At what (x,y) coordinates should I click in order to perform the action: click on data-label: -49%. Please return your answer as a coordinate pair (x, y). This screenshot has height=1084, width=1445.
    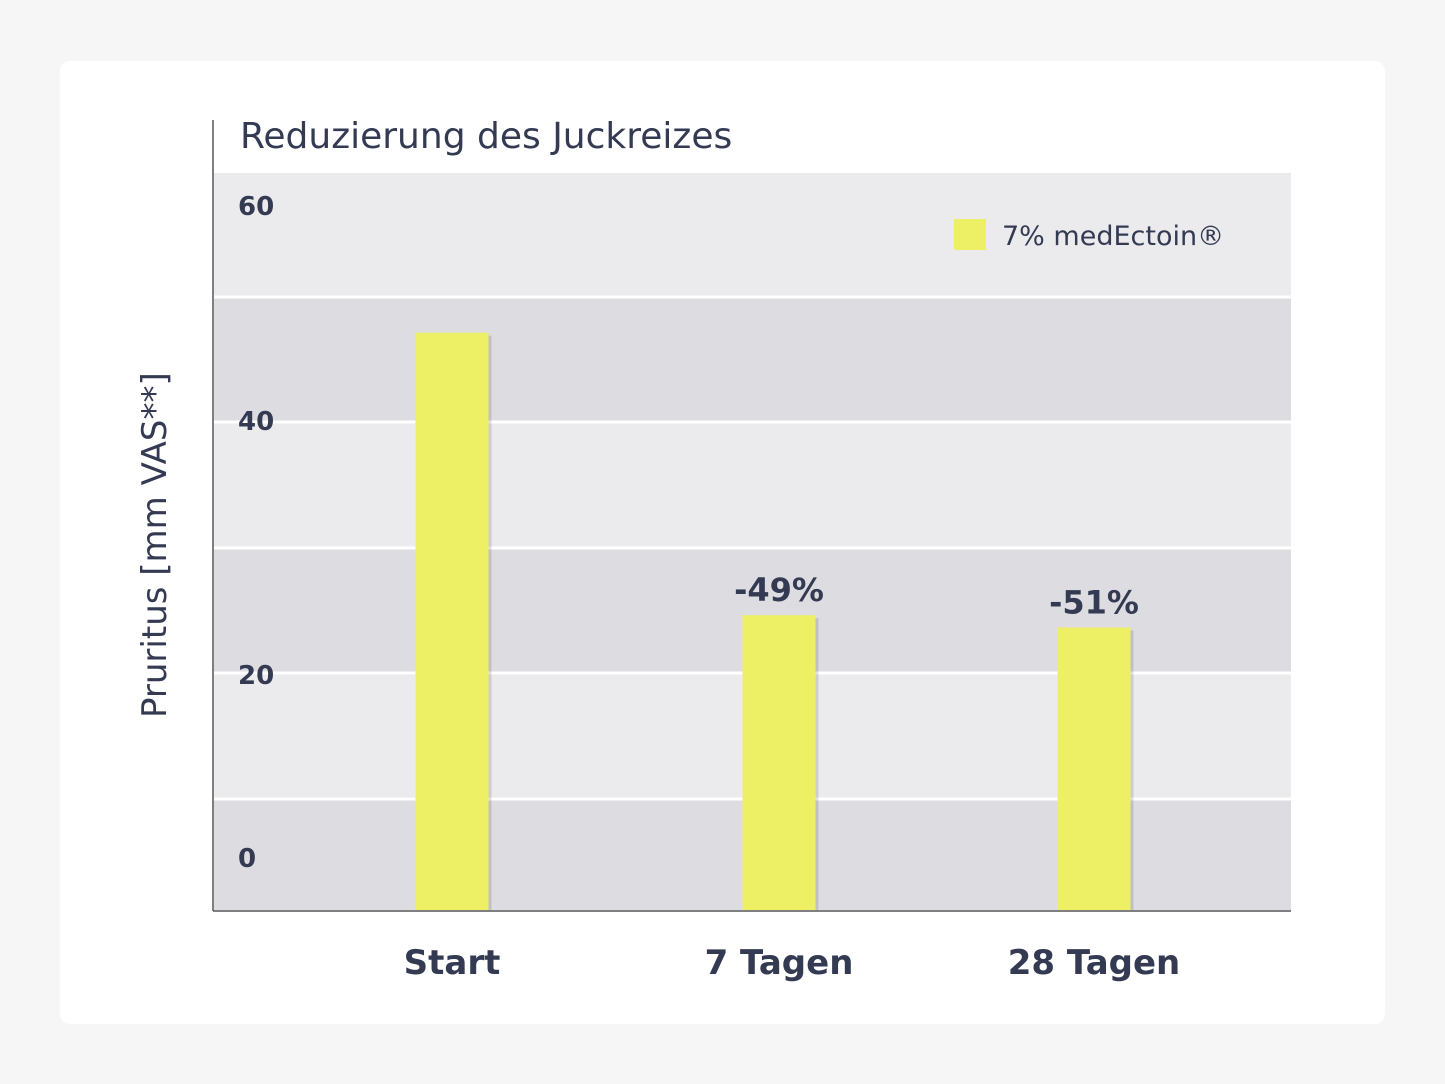
    Looking at the image, I should click on (779, 590).